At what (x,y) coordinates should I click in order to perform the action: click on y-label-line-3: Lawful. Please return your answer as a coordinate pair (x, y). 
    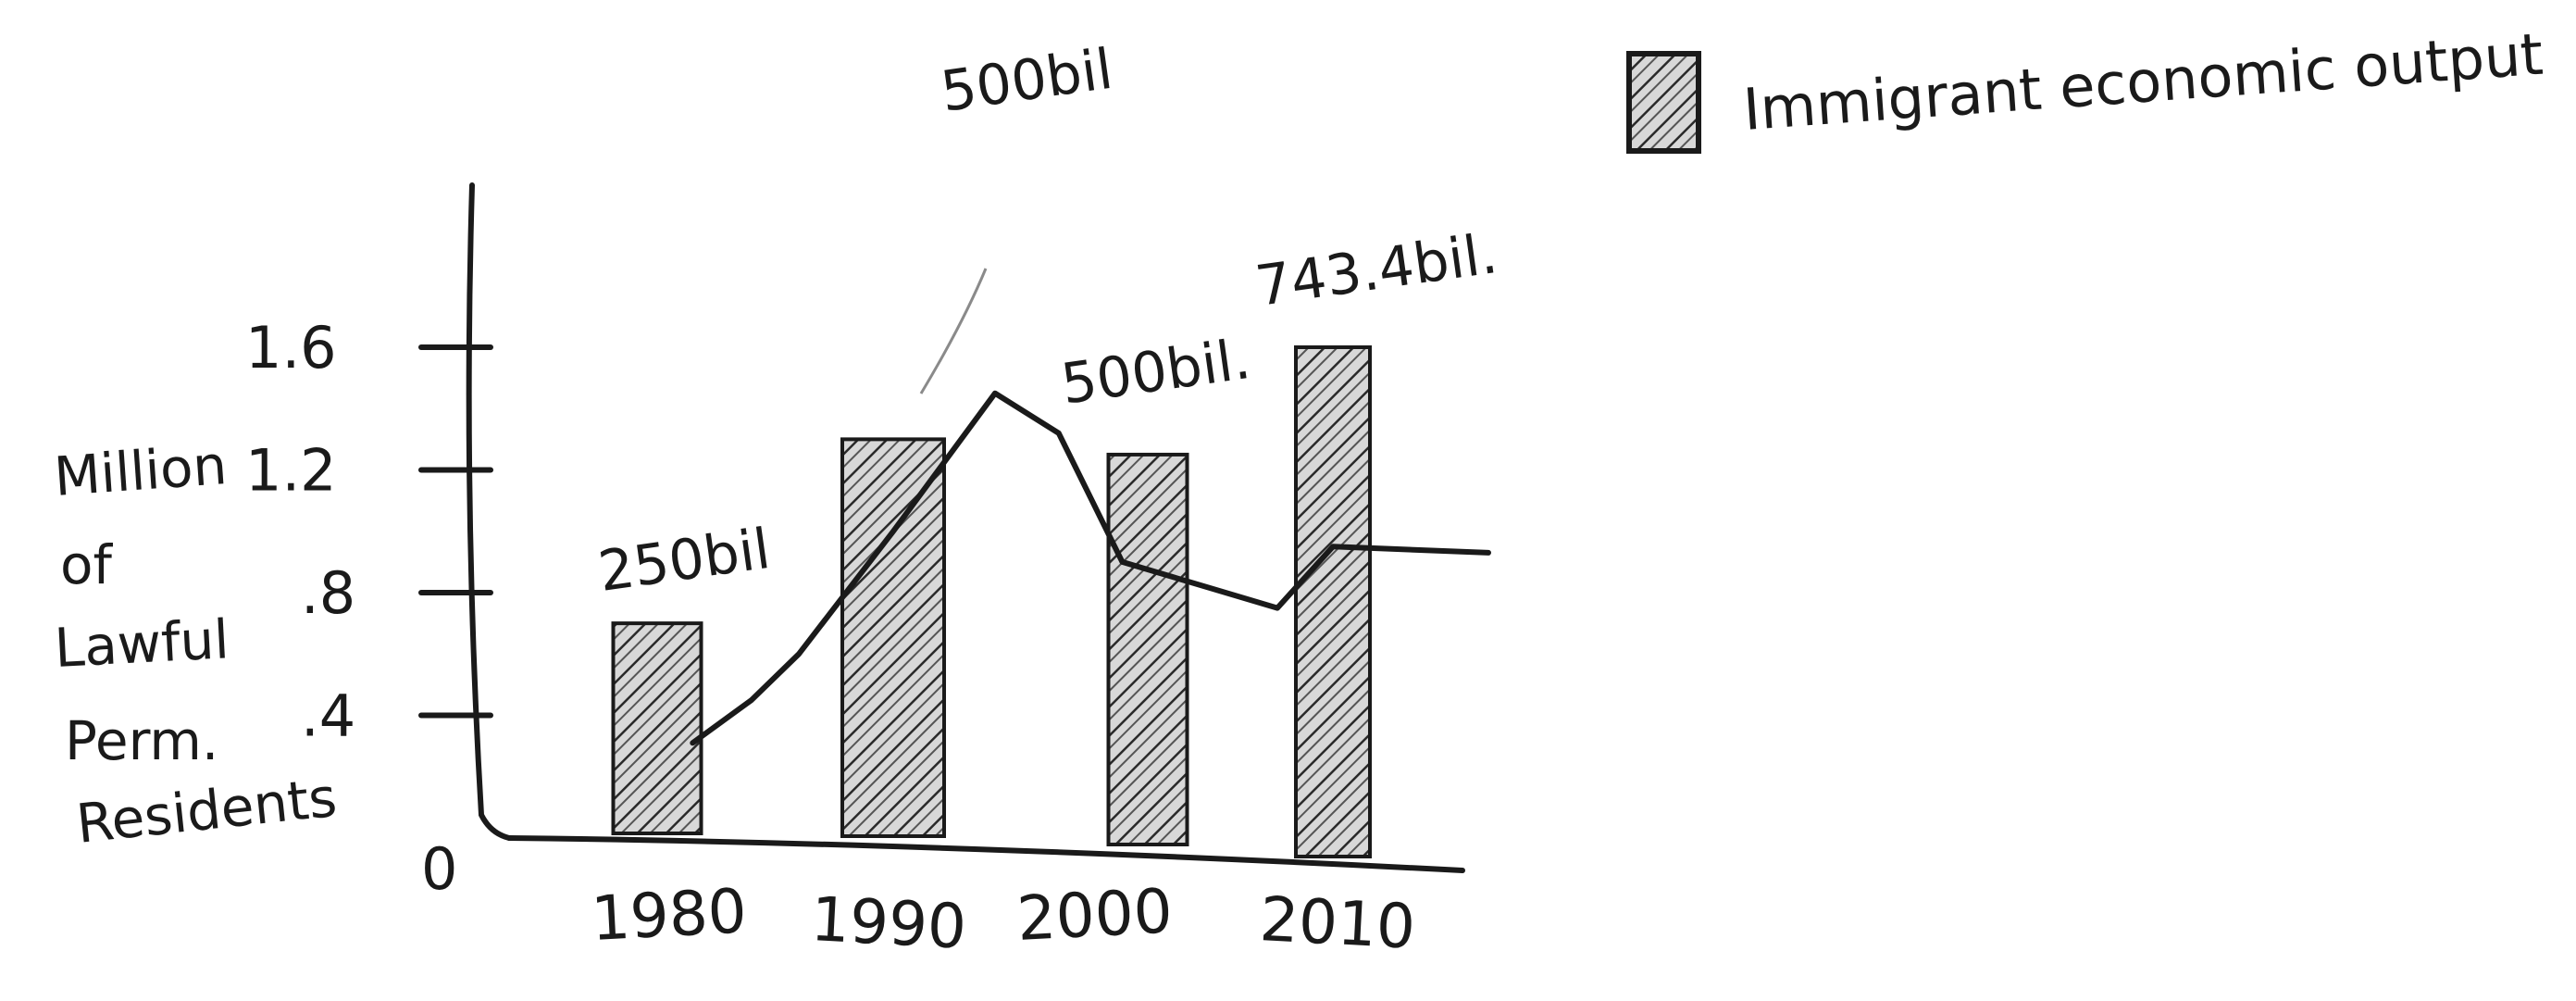
    Looking at the image, I should click on (141, 643).